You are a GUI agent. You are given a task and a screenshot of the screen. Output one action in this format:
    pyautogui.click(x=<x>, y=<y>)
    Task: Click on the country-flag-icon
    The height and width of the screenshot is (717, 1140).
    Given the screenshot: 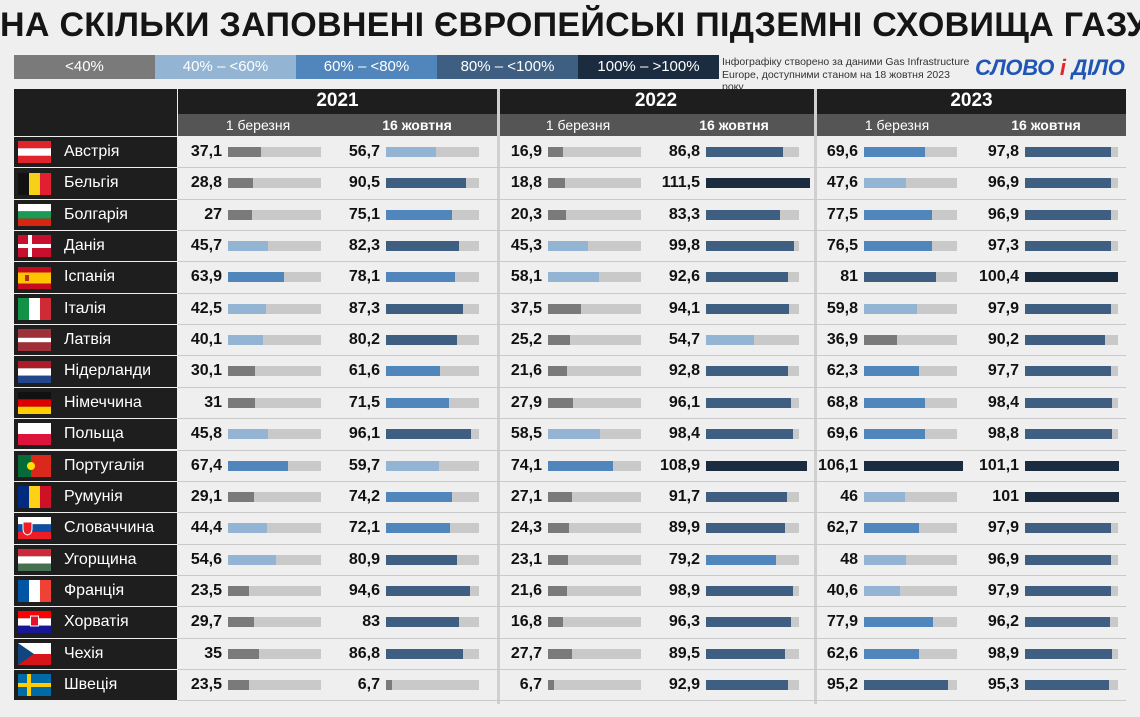 What is the action you would take?
    pyautogui.click(x=34, y=653)
    